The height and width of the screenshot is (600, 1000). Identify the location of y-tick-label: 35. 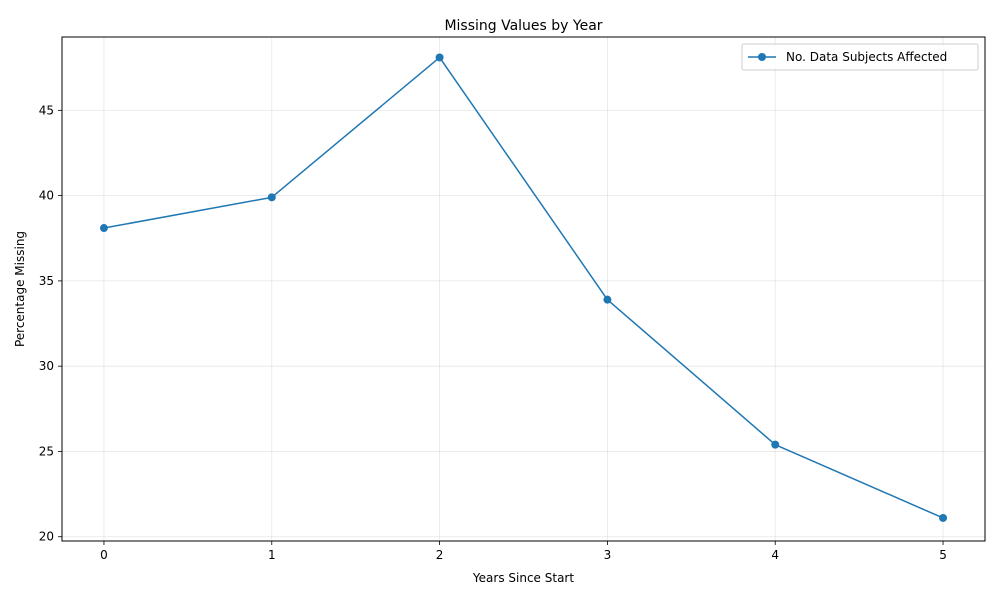
(46, 281).